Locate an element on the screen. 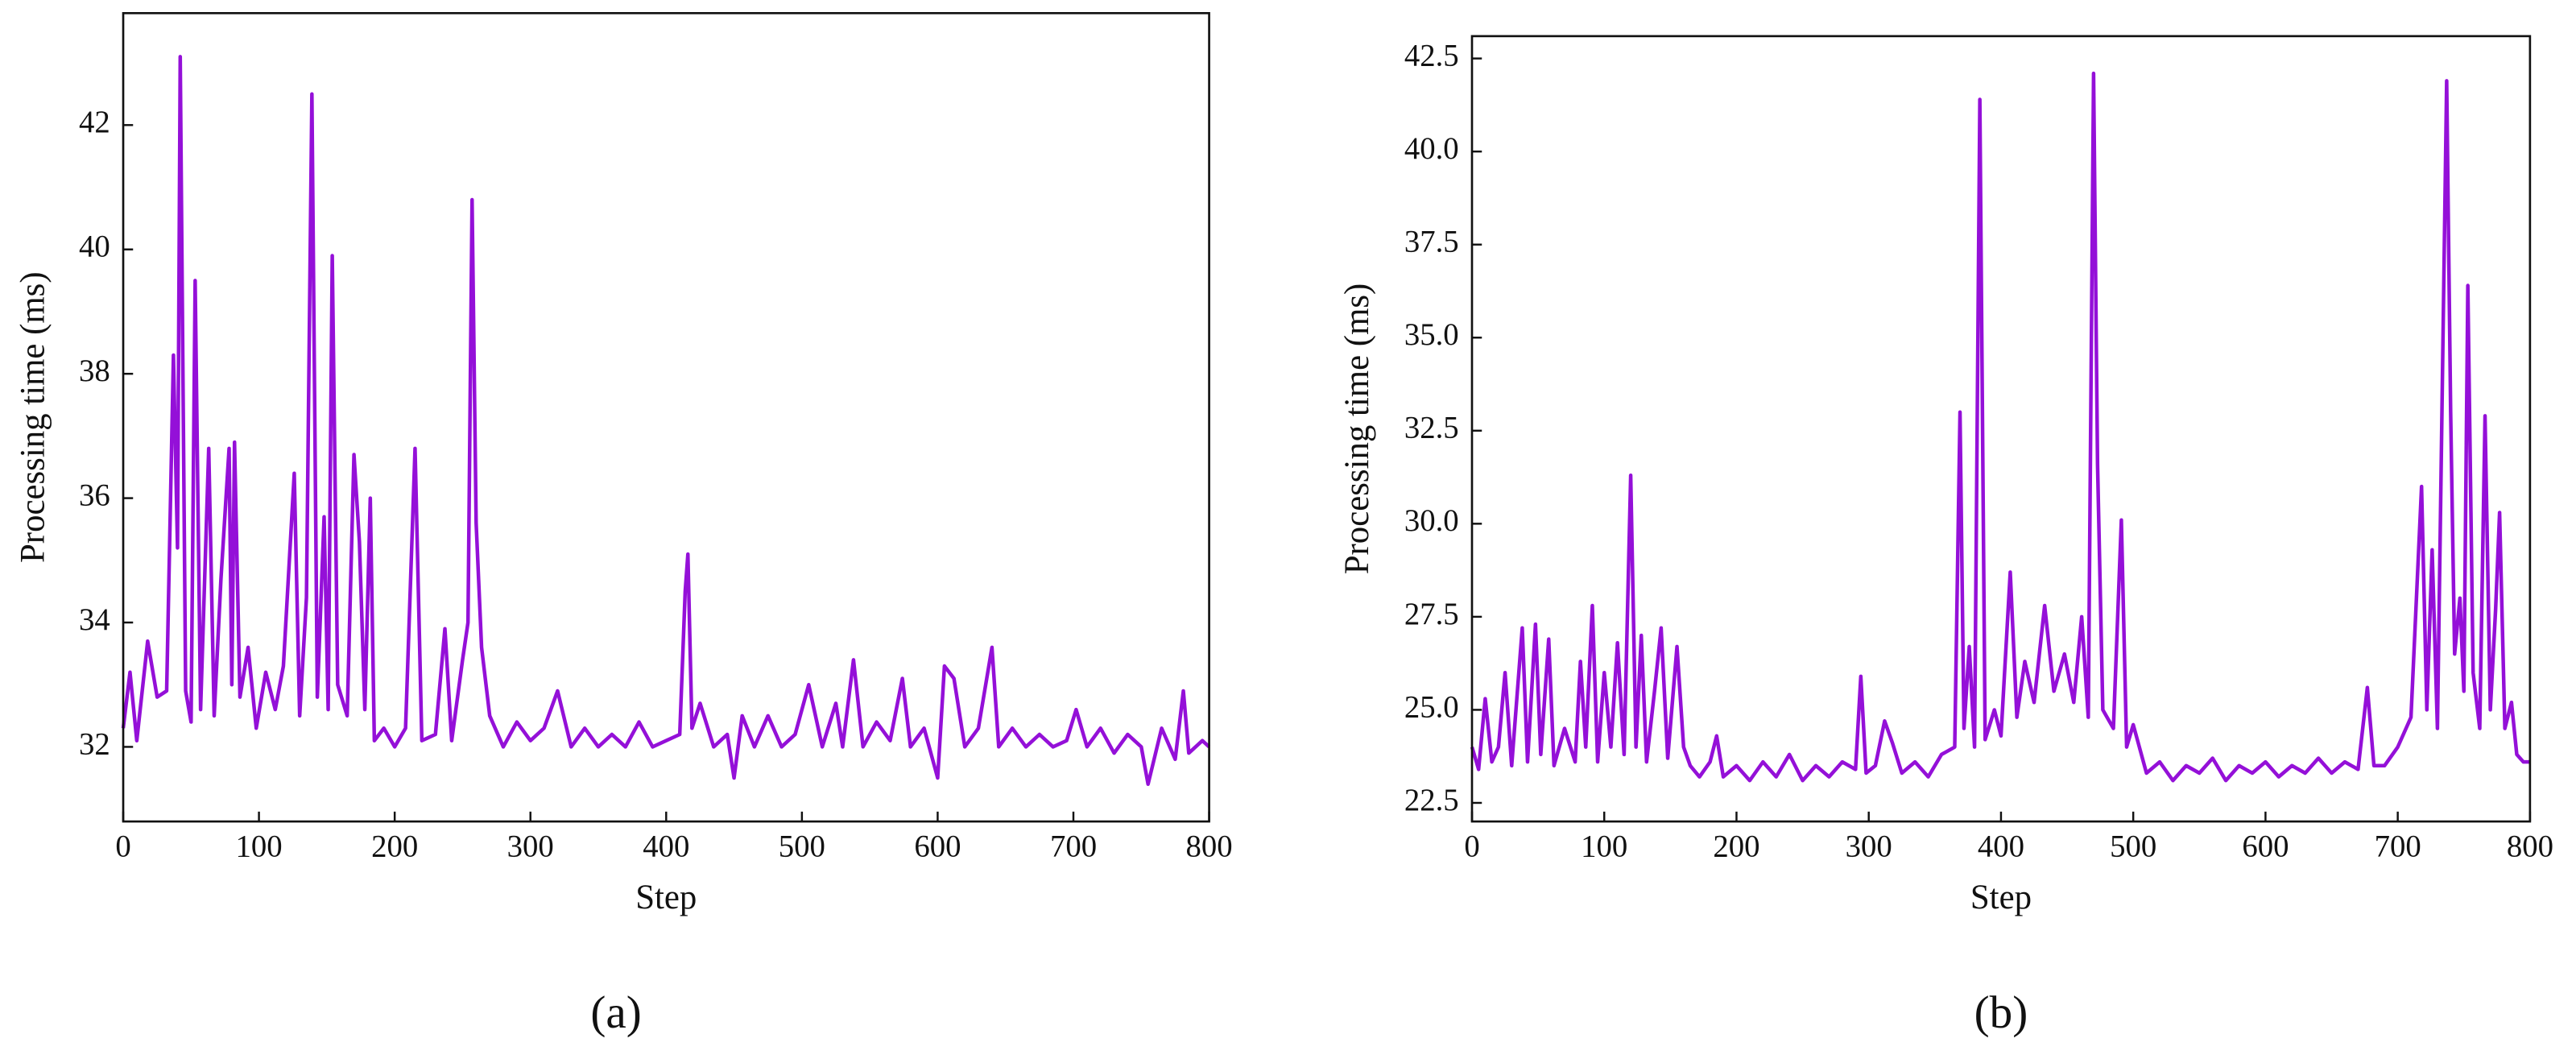 The height and width of the screenshot is (1063, 2576). y-tick-label: 35.0 is located at coordinates (1431, 334).